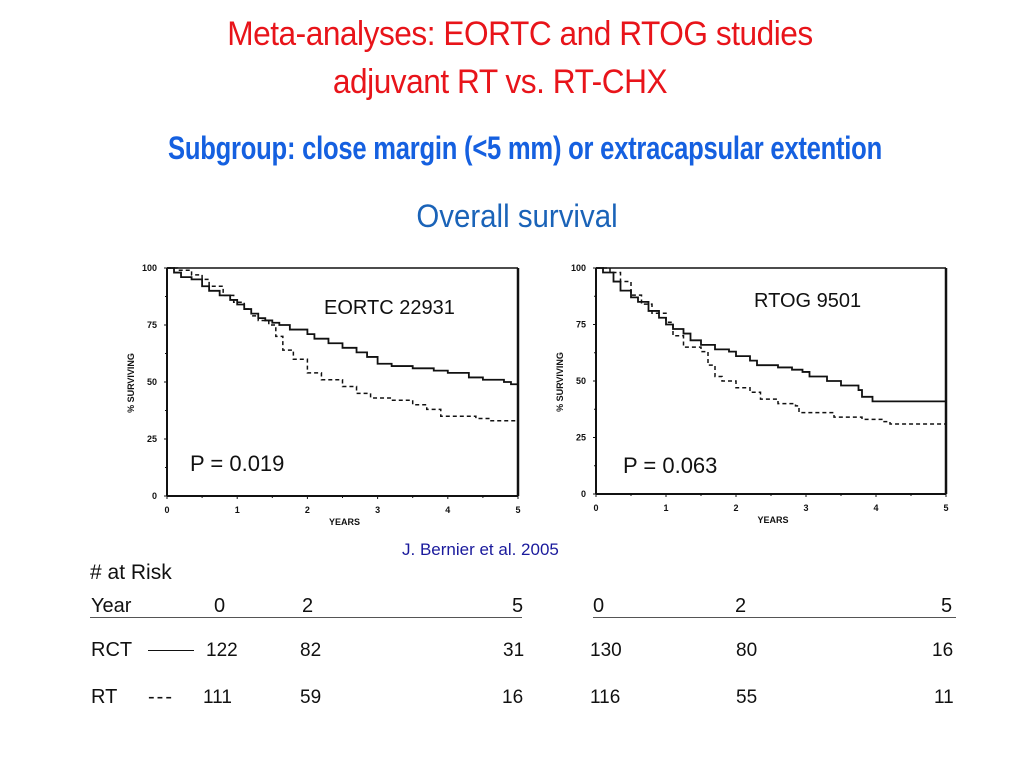  What do you see at coordinates (480, 549) in the screenshot?
I see `citation: J. Bernier et al. 2005` at bounding box center [480, 549].